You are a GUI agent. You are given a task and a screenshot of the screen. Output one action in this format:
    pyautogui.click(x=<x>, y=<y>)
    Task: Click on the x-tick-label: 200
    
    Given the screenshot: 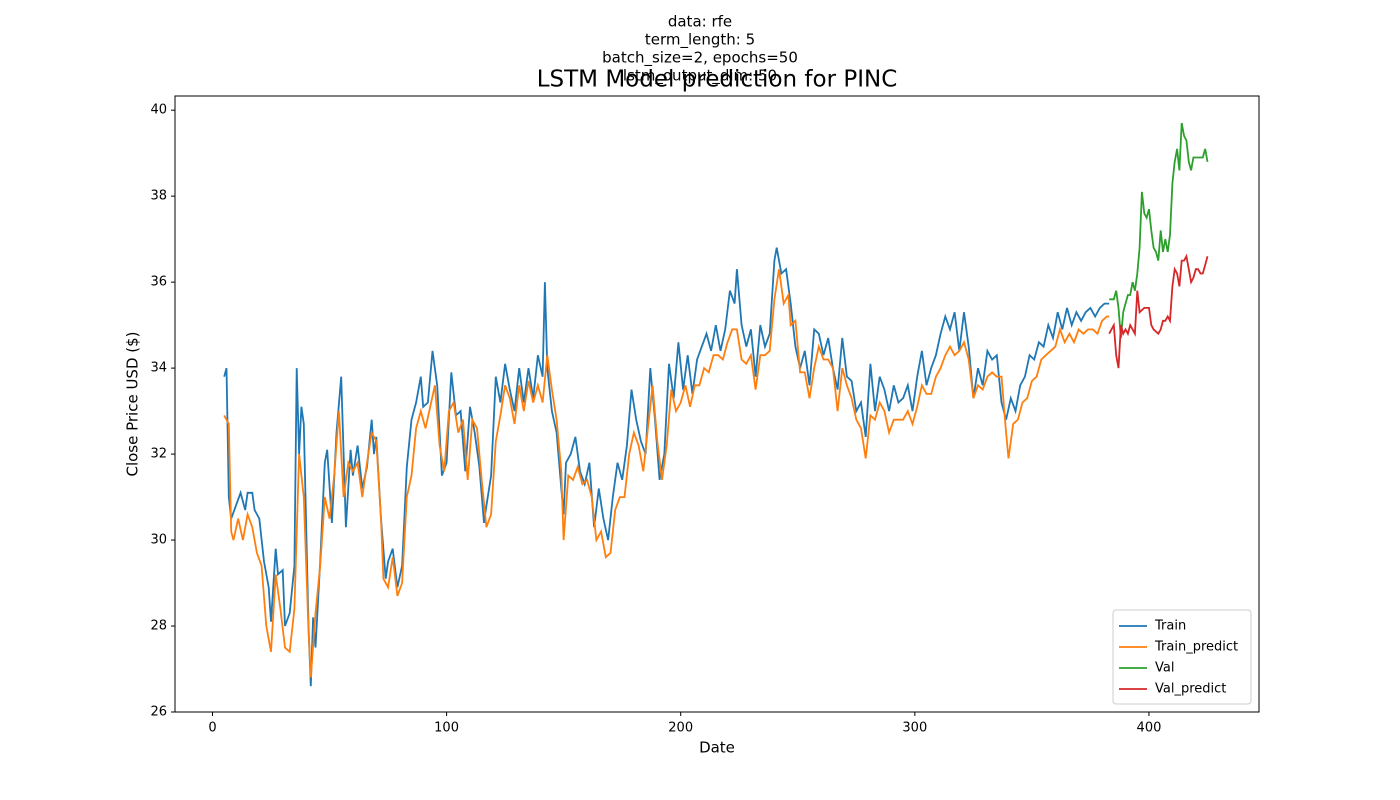 What is the action you would take?
    pyautogui.click(x=680, y=728)
    